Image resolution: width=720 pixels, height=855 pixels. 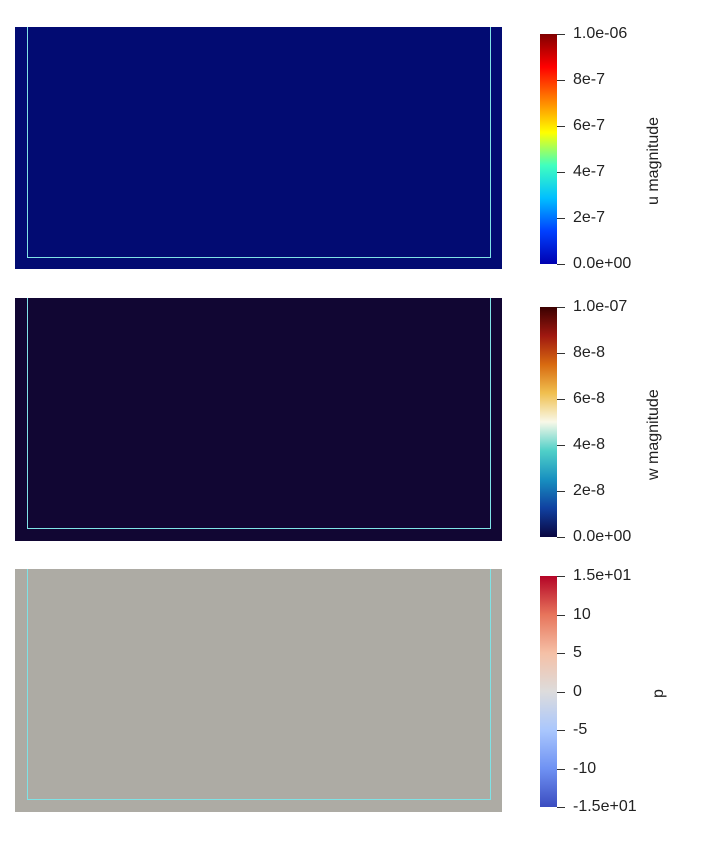 I want to click on u-magnitude-label: u magnitude, so click(x=653, y=160).